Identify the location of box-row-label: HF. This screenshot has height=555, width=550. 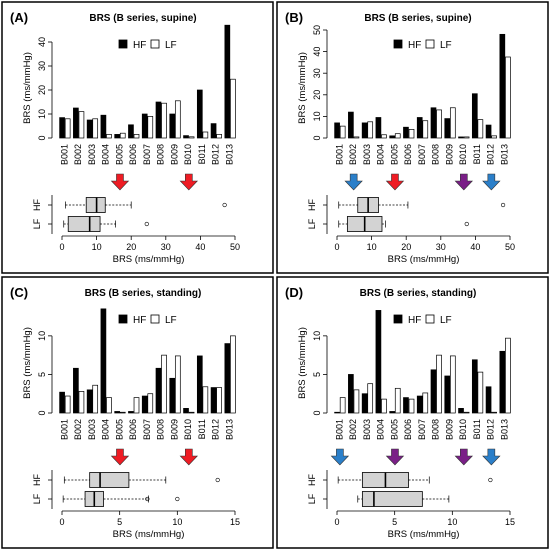
(312, 205).